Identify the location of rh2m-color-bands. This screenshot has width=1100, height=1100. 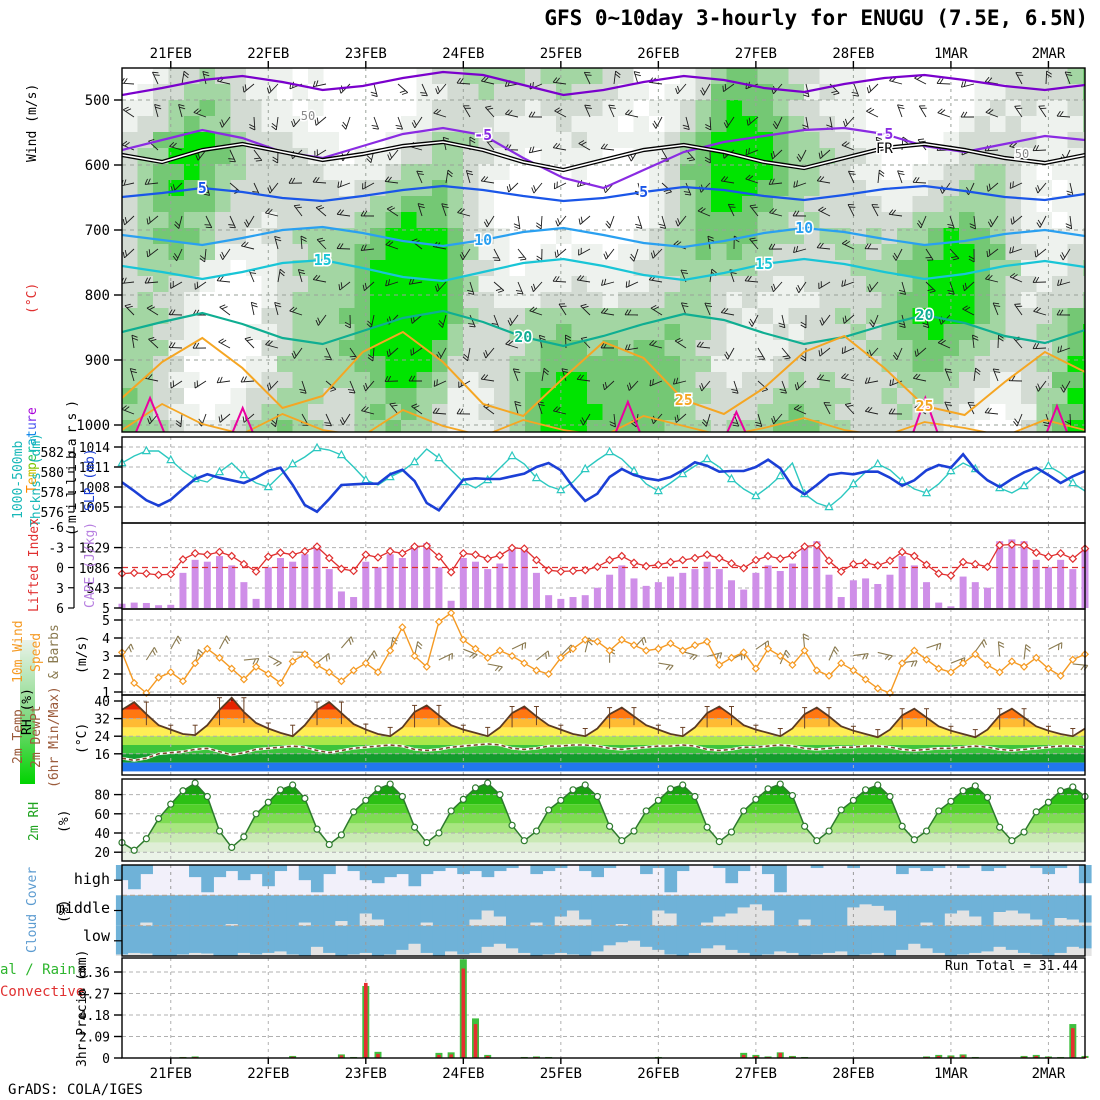
(603, 822).